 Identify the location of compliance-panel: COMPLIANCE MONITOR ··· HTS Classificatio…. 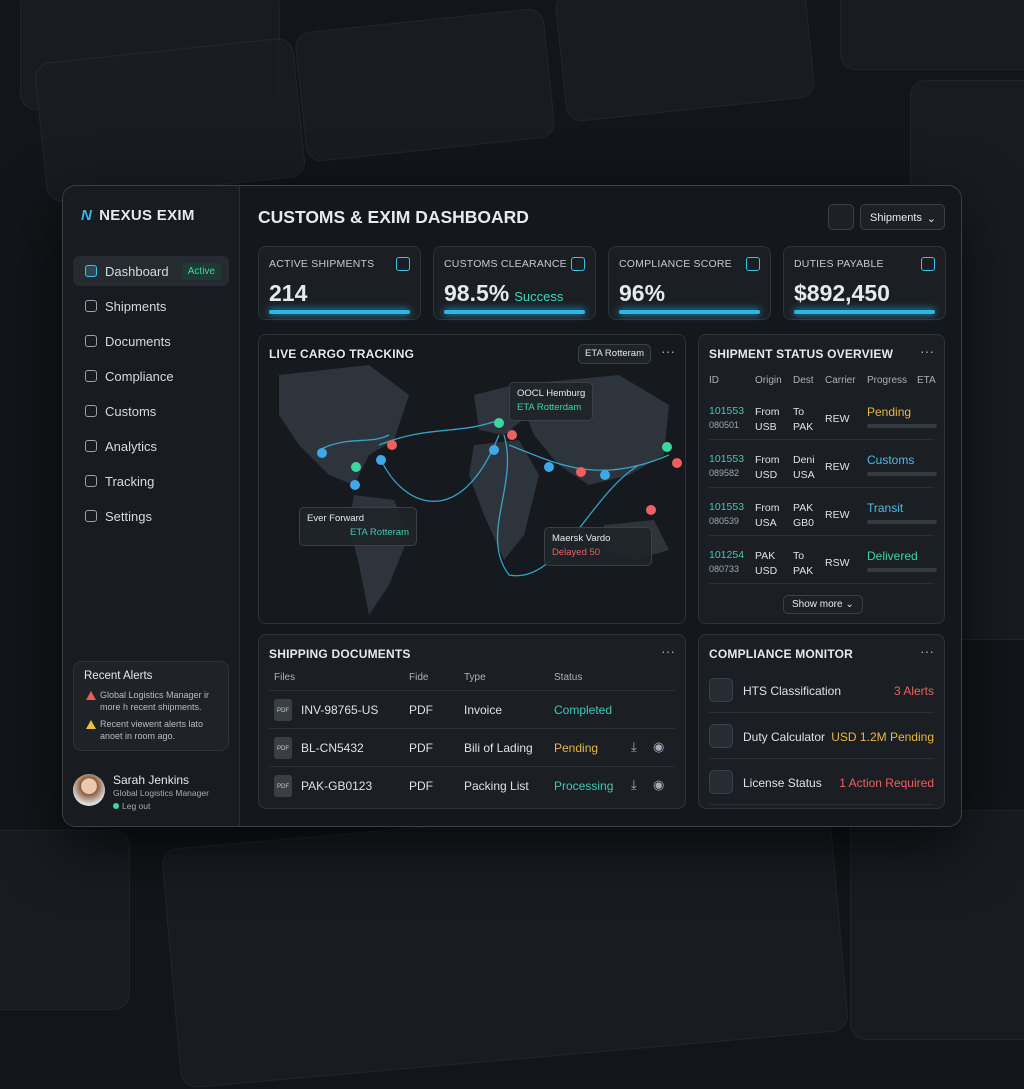
(821, 721).